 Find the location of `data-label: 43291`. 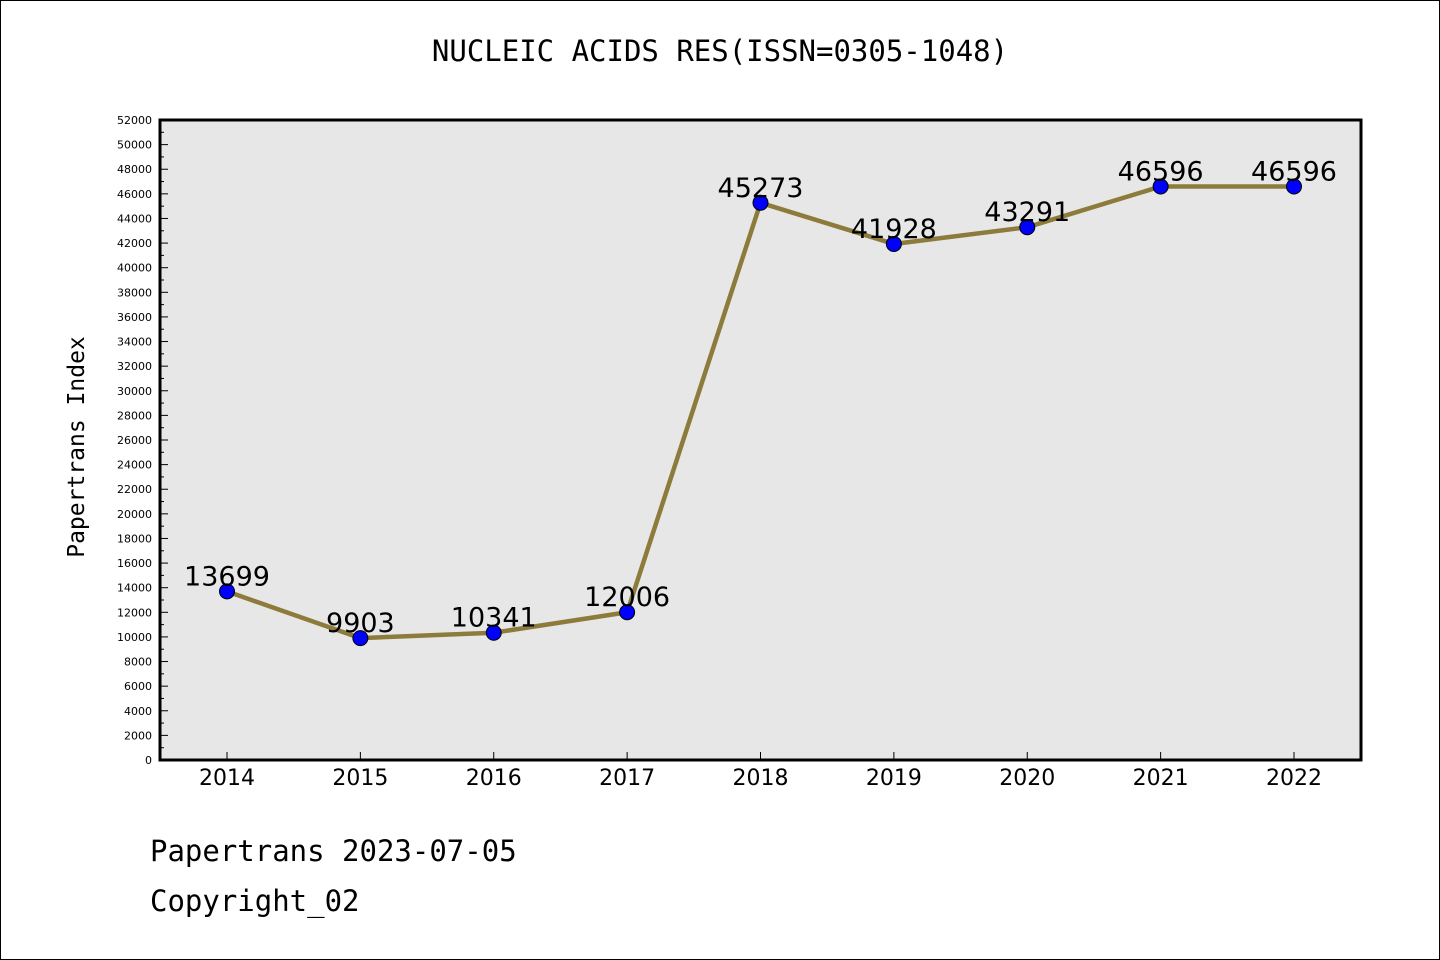

data-label: 43291 is located at coordinates (1027, 212).